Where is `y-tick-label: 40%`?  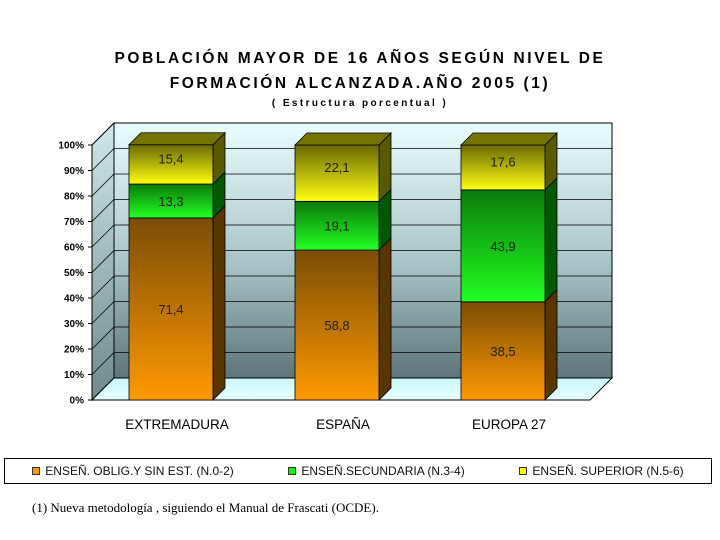 y-tick-label: 40% is located at coordinates (74, 299).